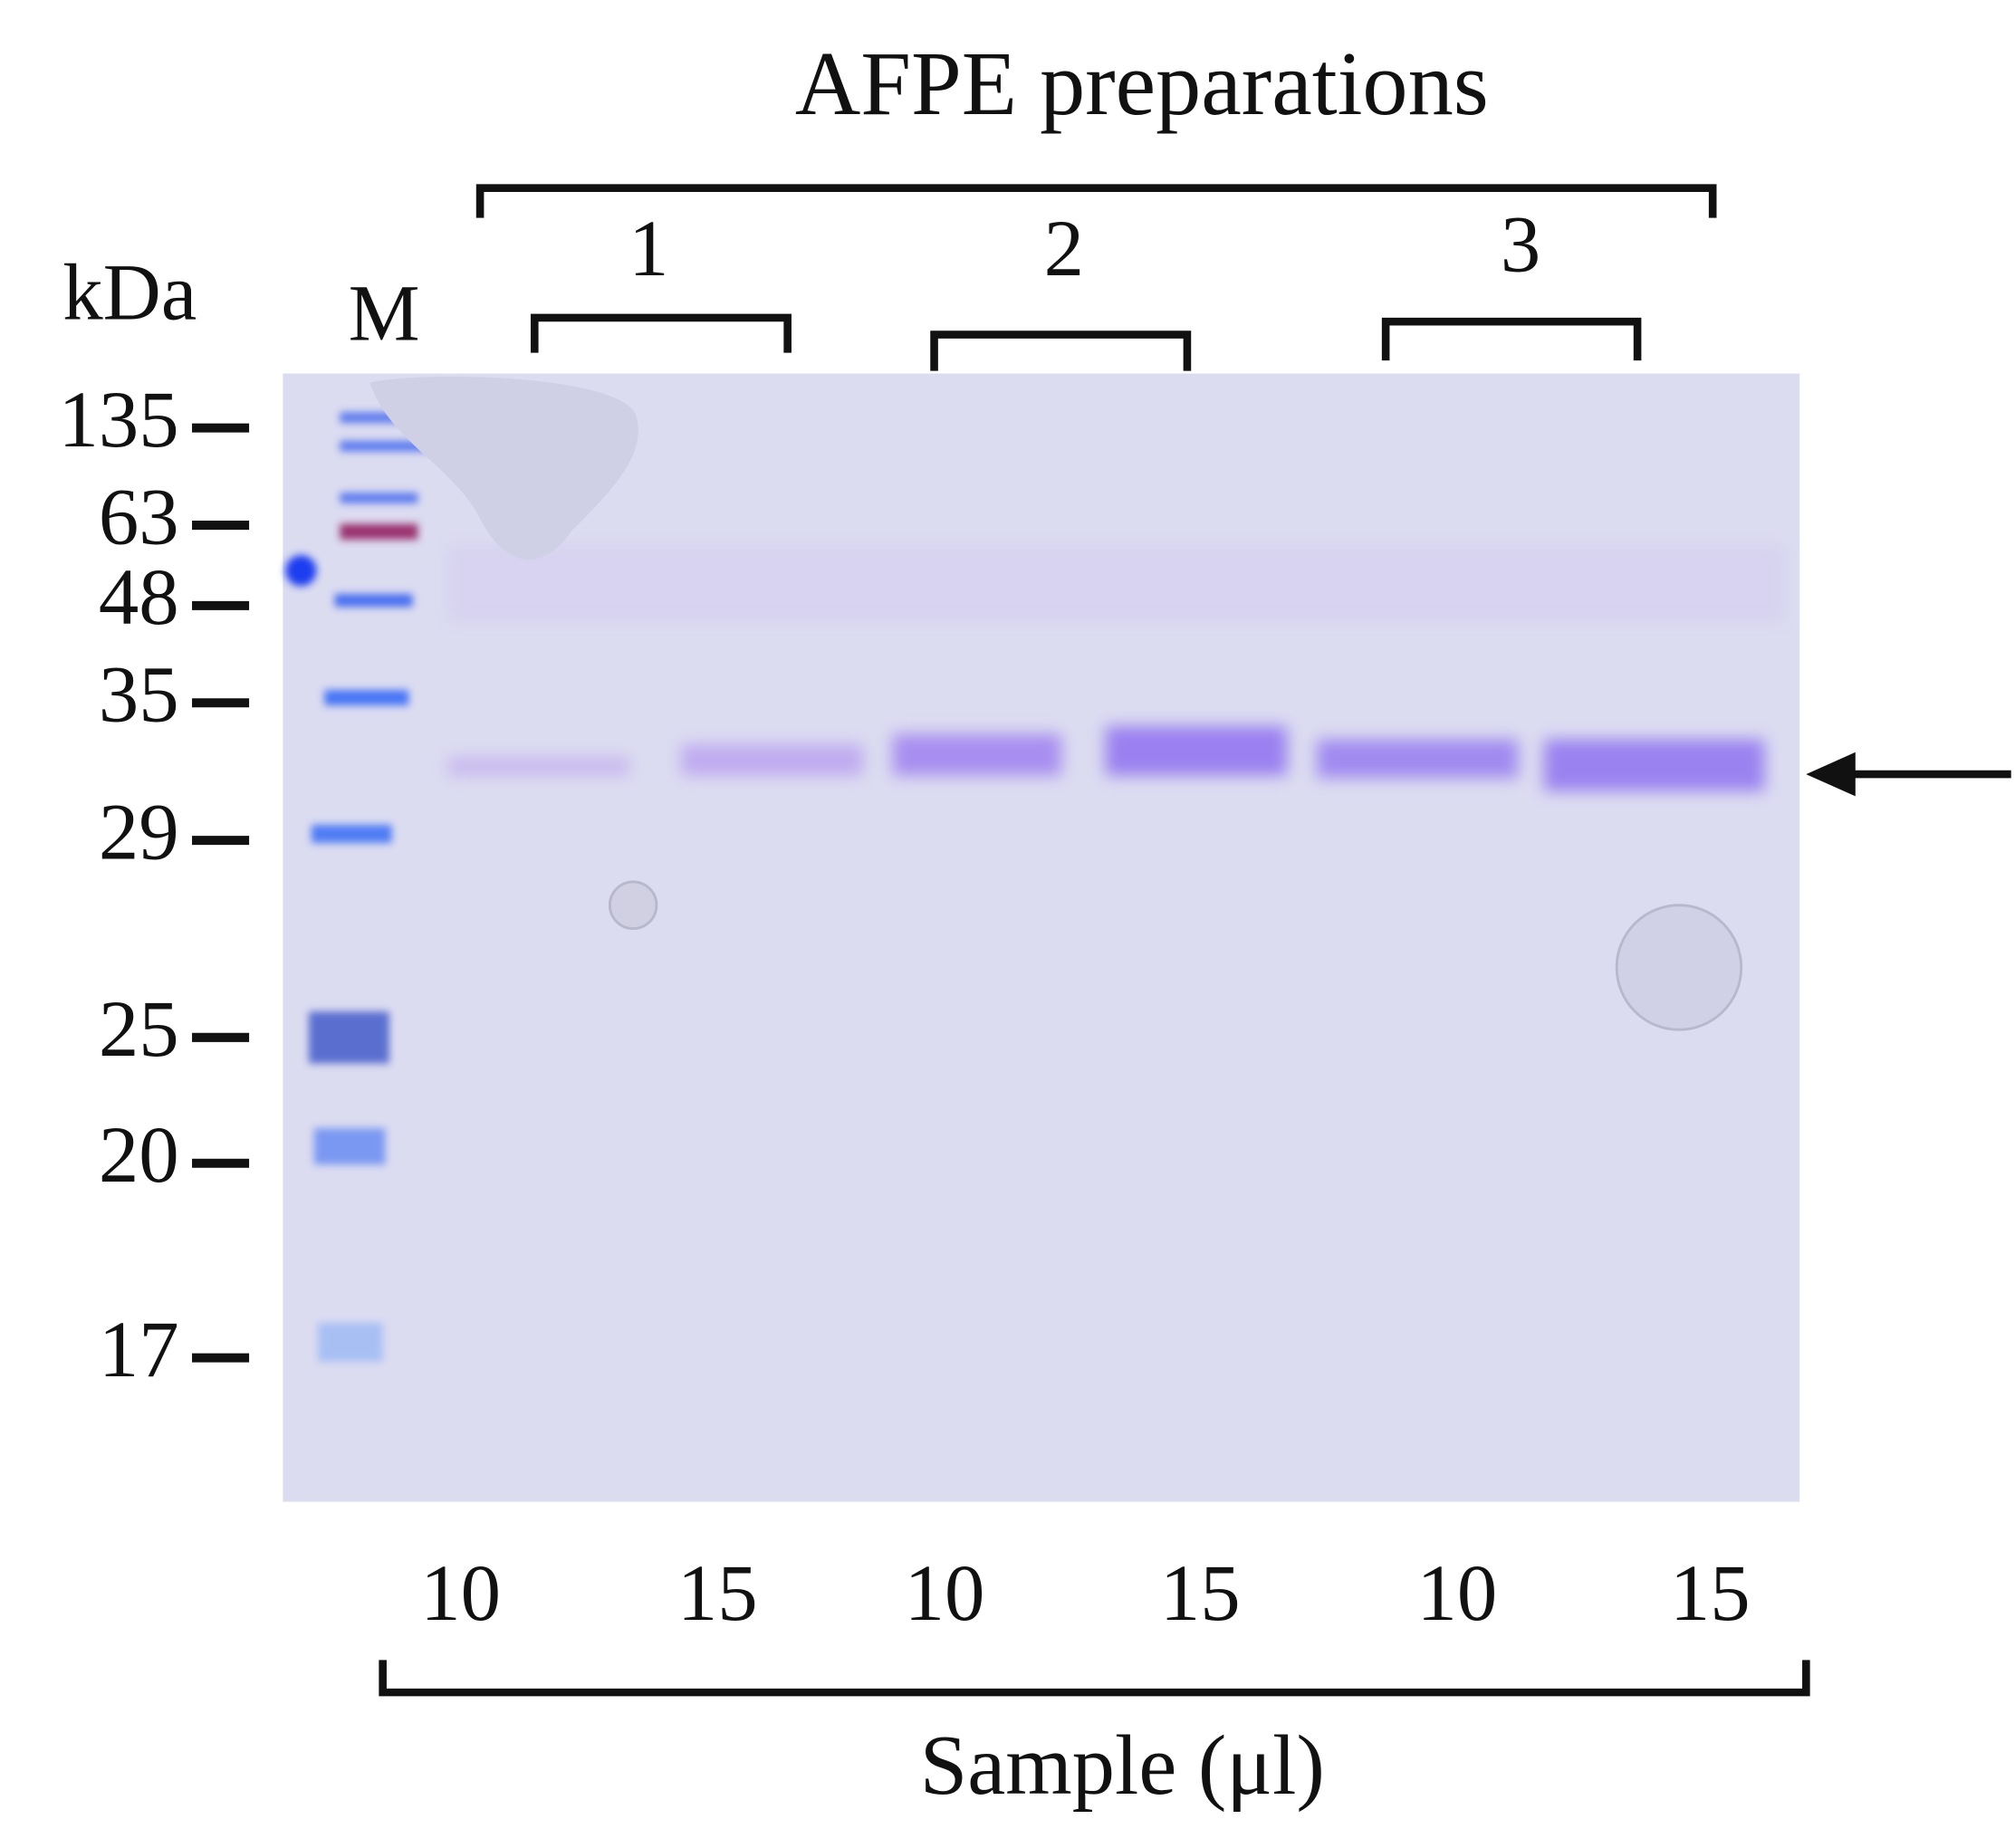 The width and height of the screenshot is (2015, 1848). I want to click on footer-label: Sample (μl), so click(1123, 1766).